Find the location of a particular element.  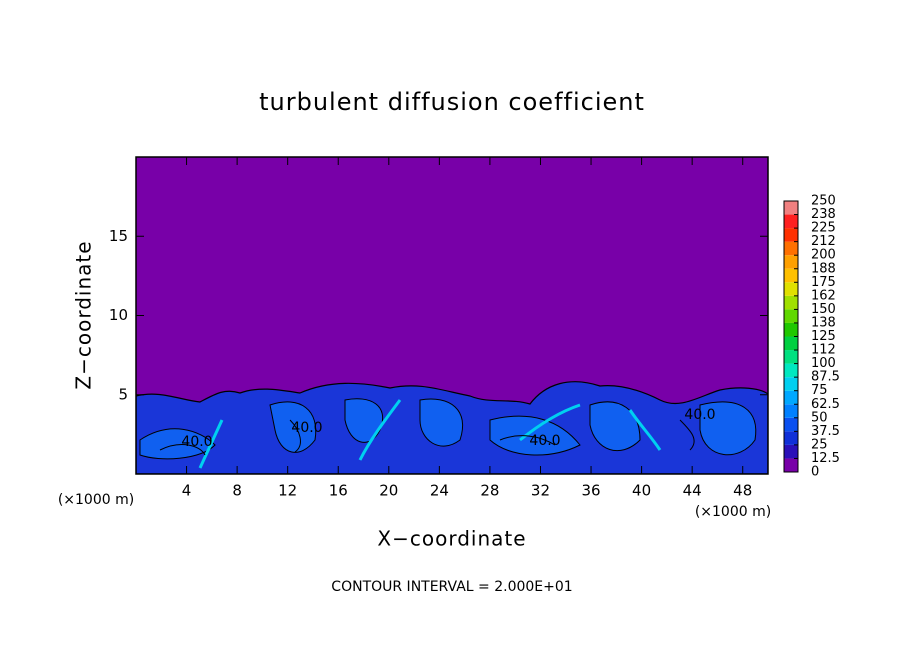

x-axis-label: X−coordinate is located at coordinates (451, 539).